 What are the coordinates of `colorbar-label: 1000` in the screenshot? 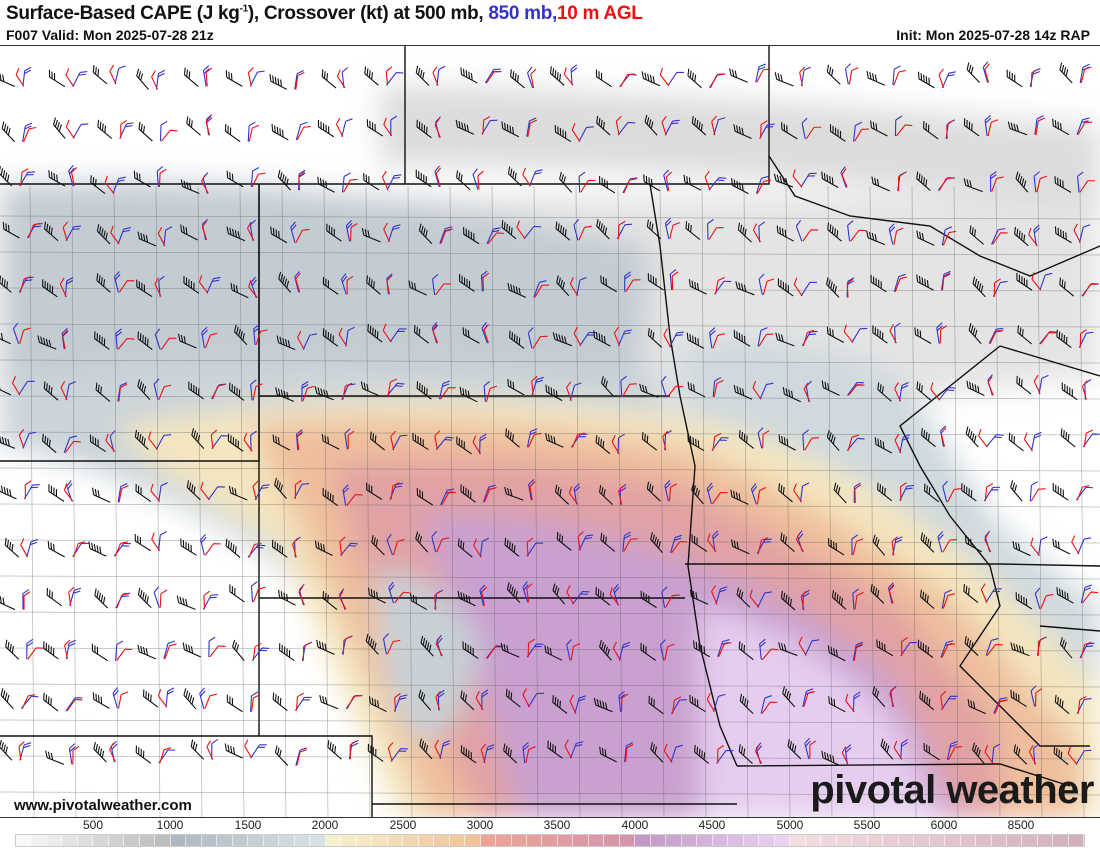 It's located at (170, 825).